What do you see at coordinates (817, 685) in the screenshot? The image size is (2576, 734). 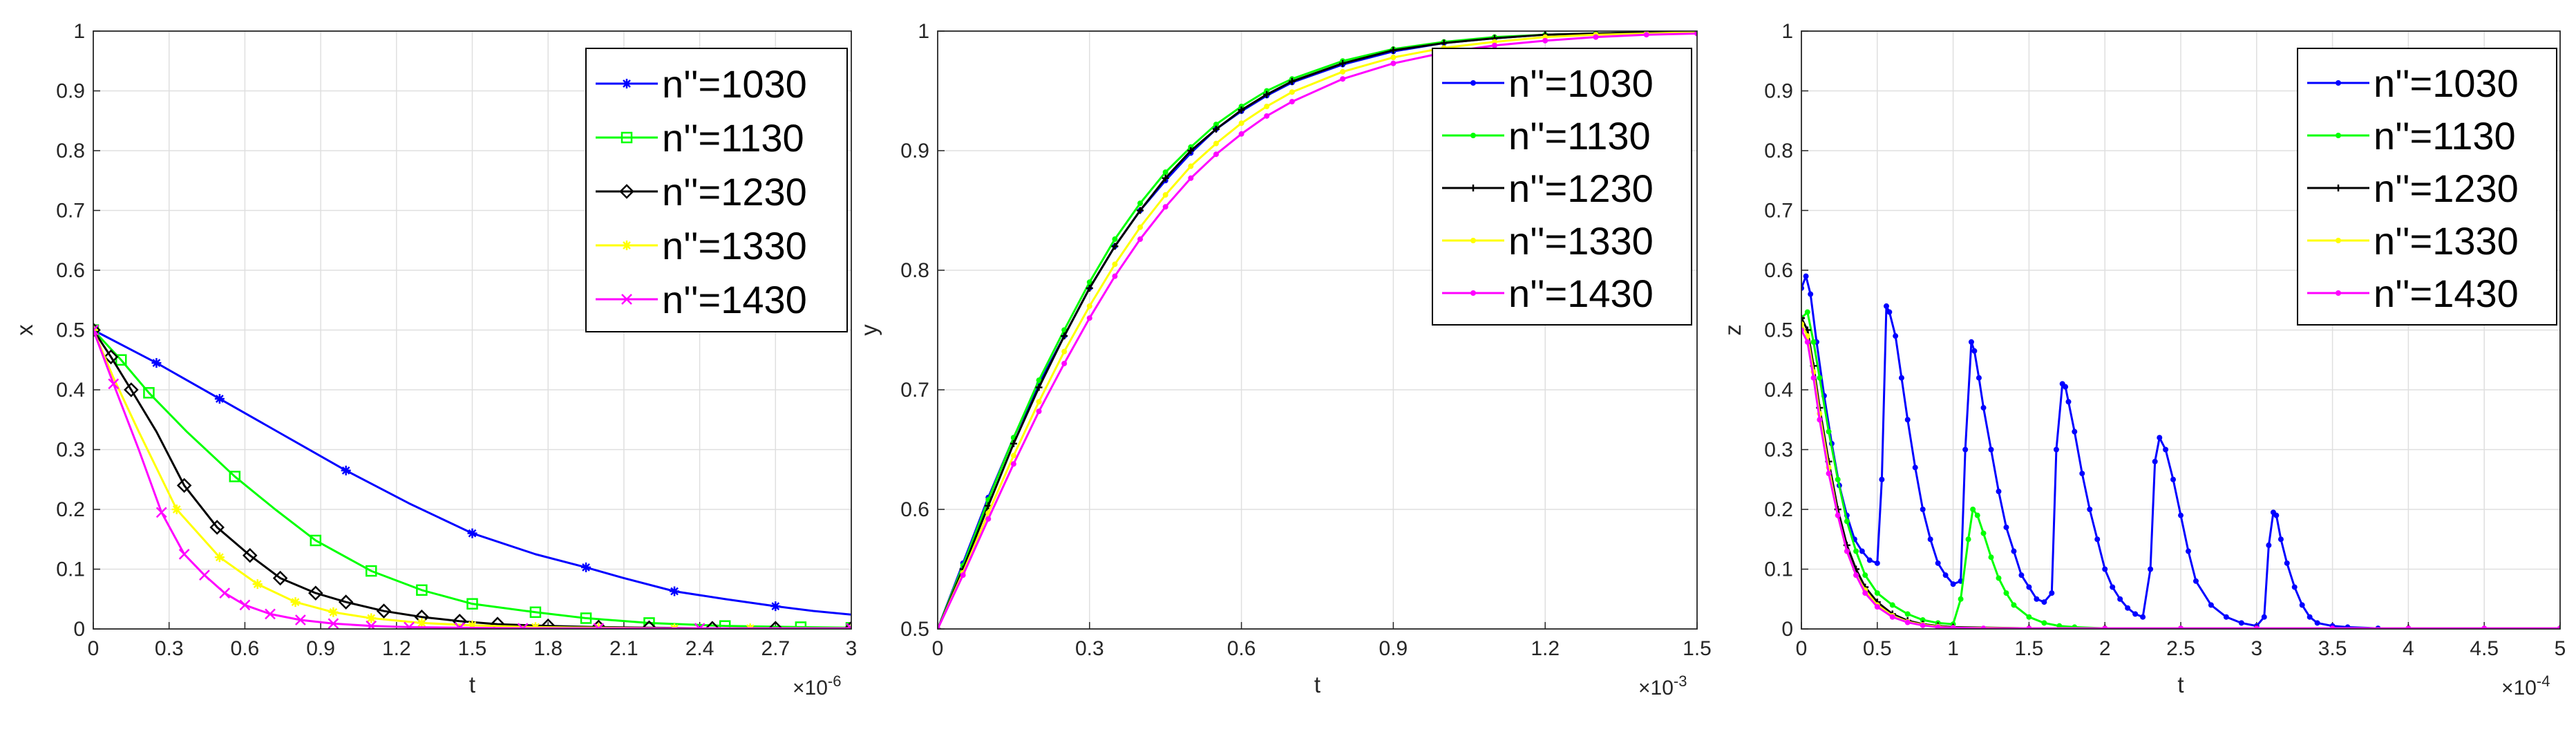 I see `x-exponent: ×10⁻⁶` at bounding box center [817, 685].